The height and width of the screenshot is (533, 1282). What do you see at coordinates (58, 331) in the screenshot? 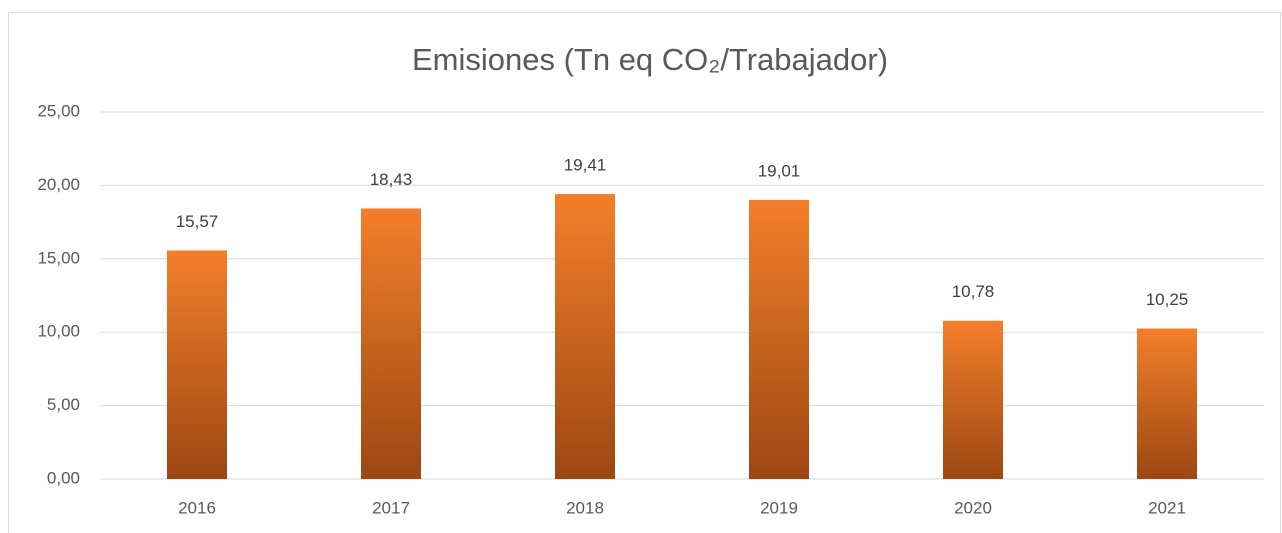
I see `y-tick-label: 10,00` at bounding box center [58, 331].